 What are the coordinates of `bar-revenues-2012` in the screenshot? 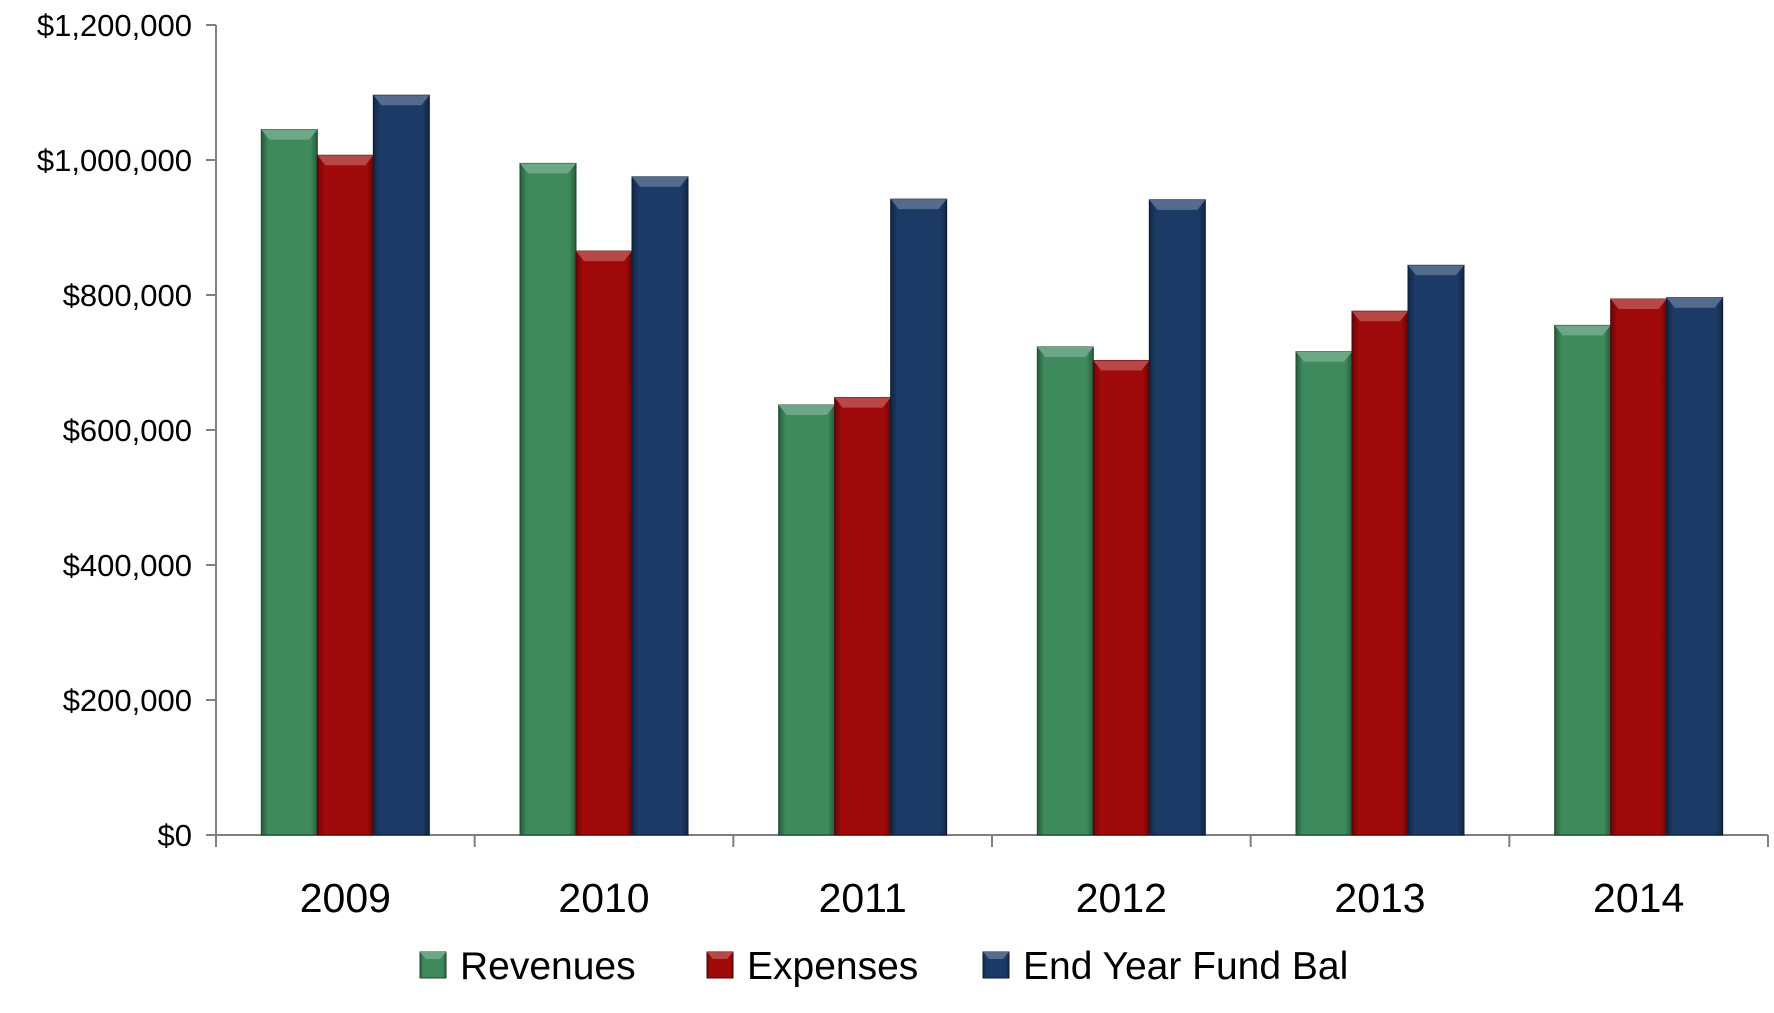 It's located at (1065, 591).